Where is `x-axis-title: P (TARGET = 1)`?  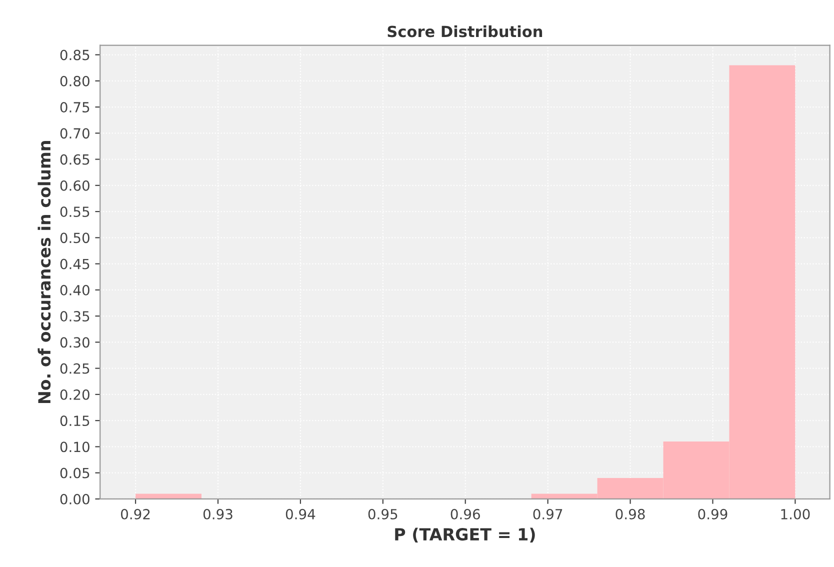 x-axis-title: P (TARGET = 1) is located at coordinates (465, 535).